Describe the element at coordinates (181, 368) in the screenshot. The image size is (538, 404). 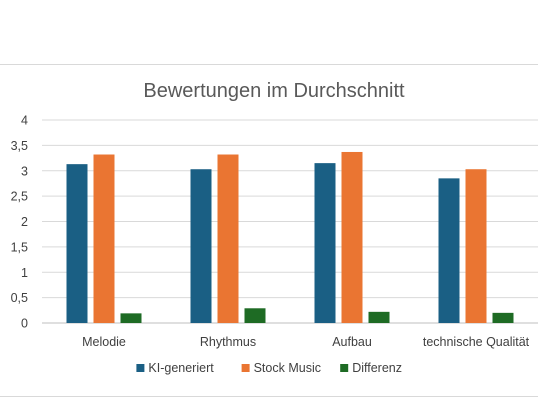
I see `legend-label: KI-generiert` at that location.